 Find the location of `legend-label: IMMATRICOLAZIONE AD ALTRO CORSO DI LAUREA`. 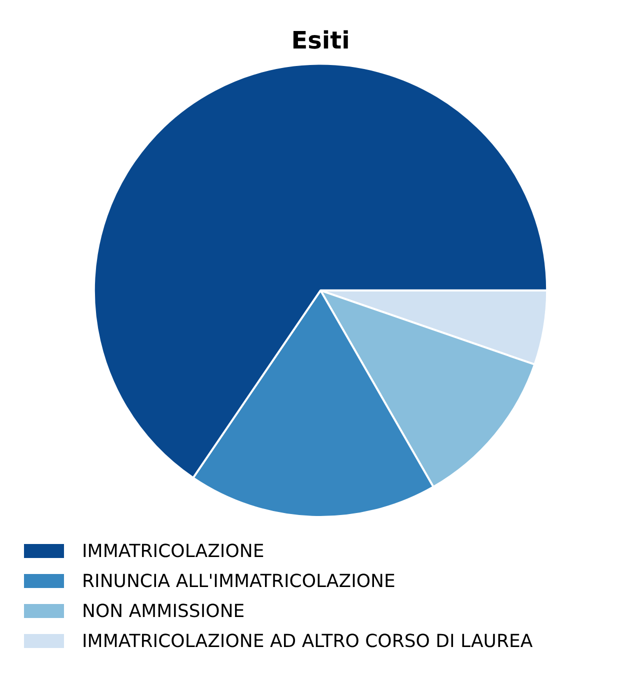

legend-label: IMMATRICOLAZIONE AD ALTRO CORSO DI LAUREA is located at coordinates (307, 641).